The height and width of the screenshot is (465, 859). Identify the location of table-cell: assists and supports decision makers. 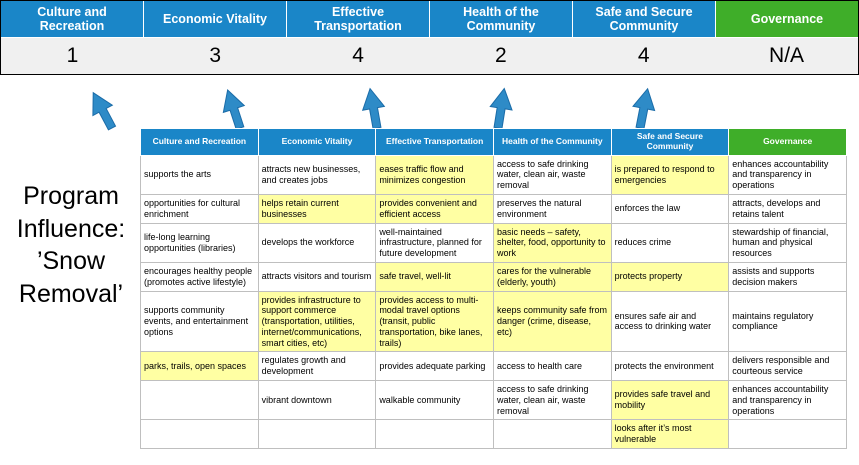
(787, 276).